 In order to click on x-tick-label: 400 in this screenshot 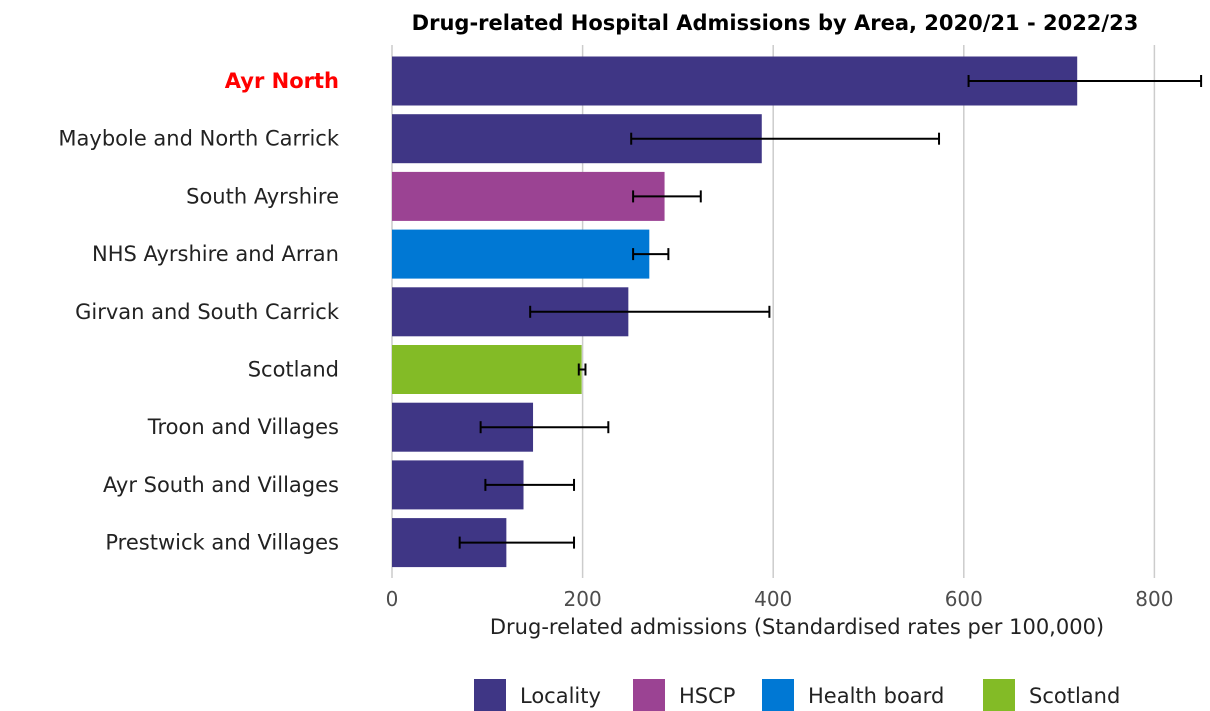, I will do `click(773, 599)`.